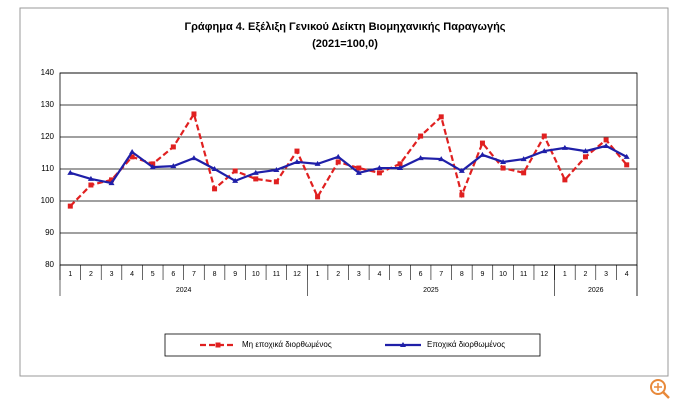 Image resolution: width=680 pixels, height=407 pixels. I want to click on zoom-icon, so click(660, 389).